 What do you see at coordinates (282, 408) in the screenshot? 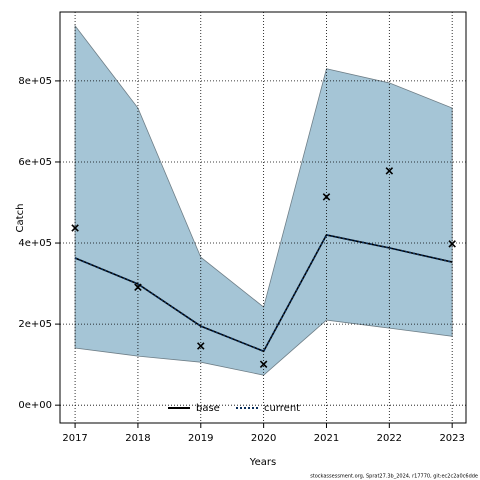
I see `legend-label: current` at bounding box center [282, 408].